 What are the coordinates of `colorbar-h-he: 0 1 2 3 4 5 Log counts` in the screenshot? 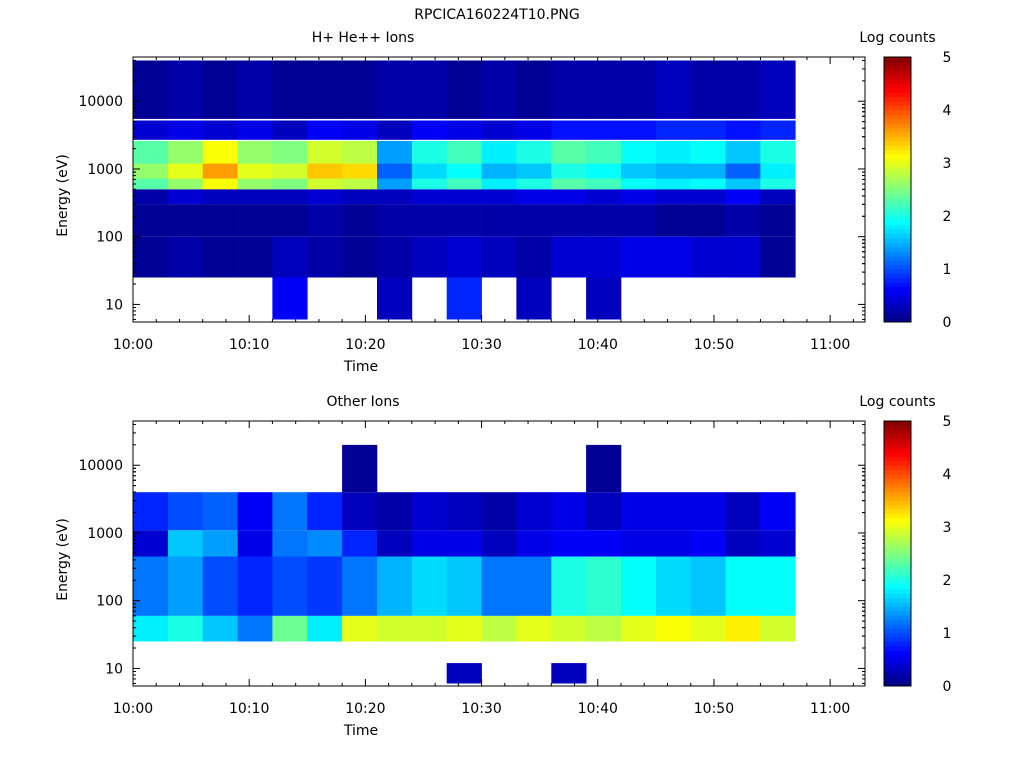 It's located at (905, 180).